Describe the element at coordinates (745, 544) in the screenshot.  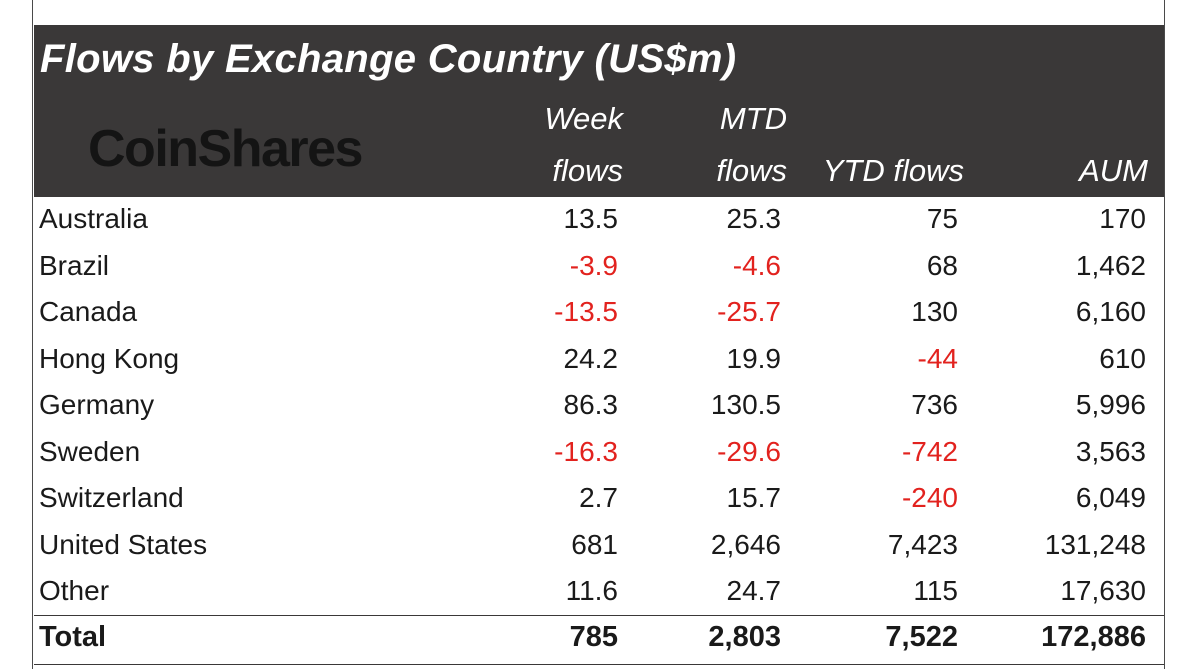
I see `row-mtd-flows: 2,646` at that location.